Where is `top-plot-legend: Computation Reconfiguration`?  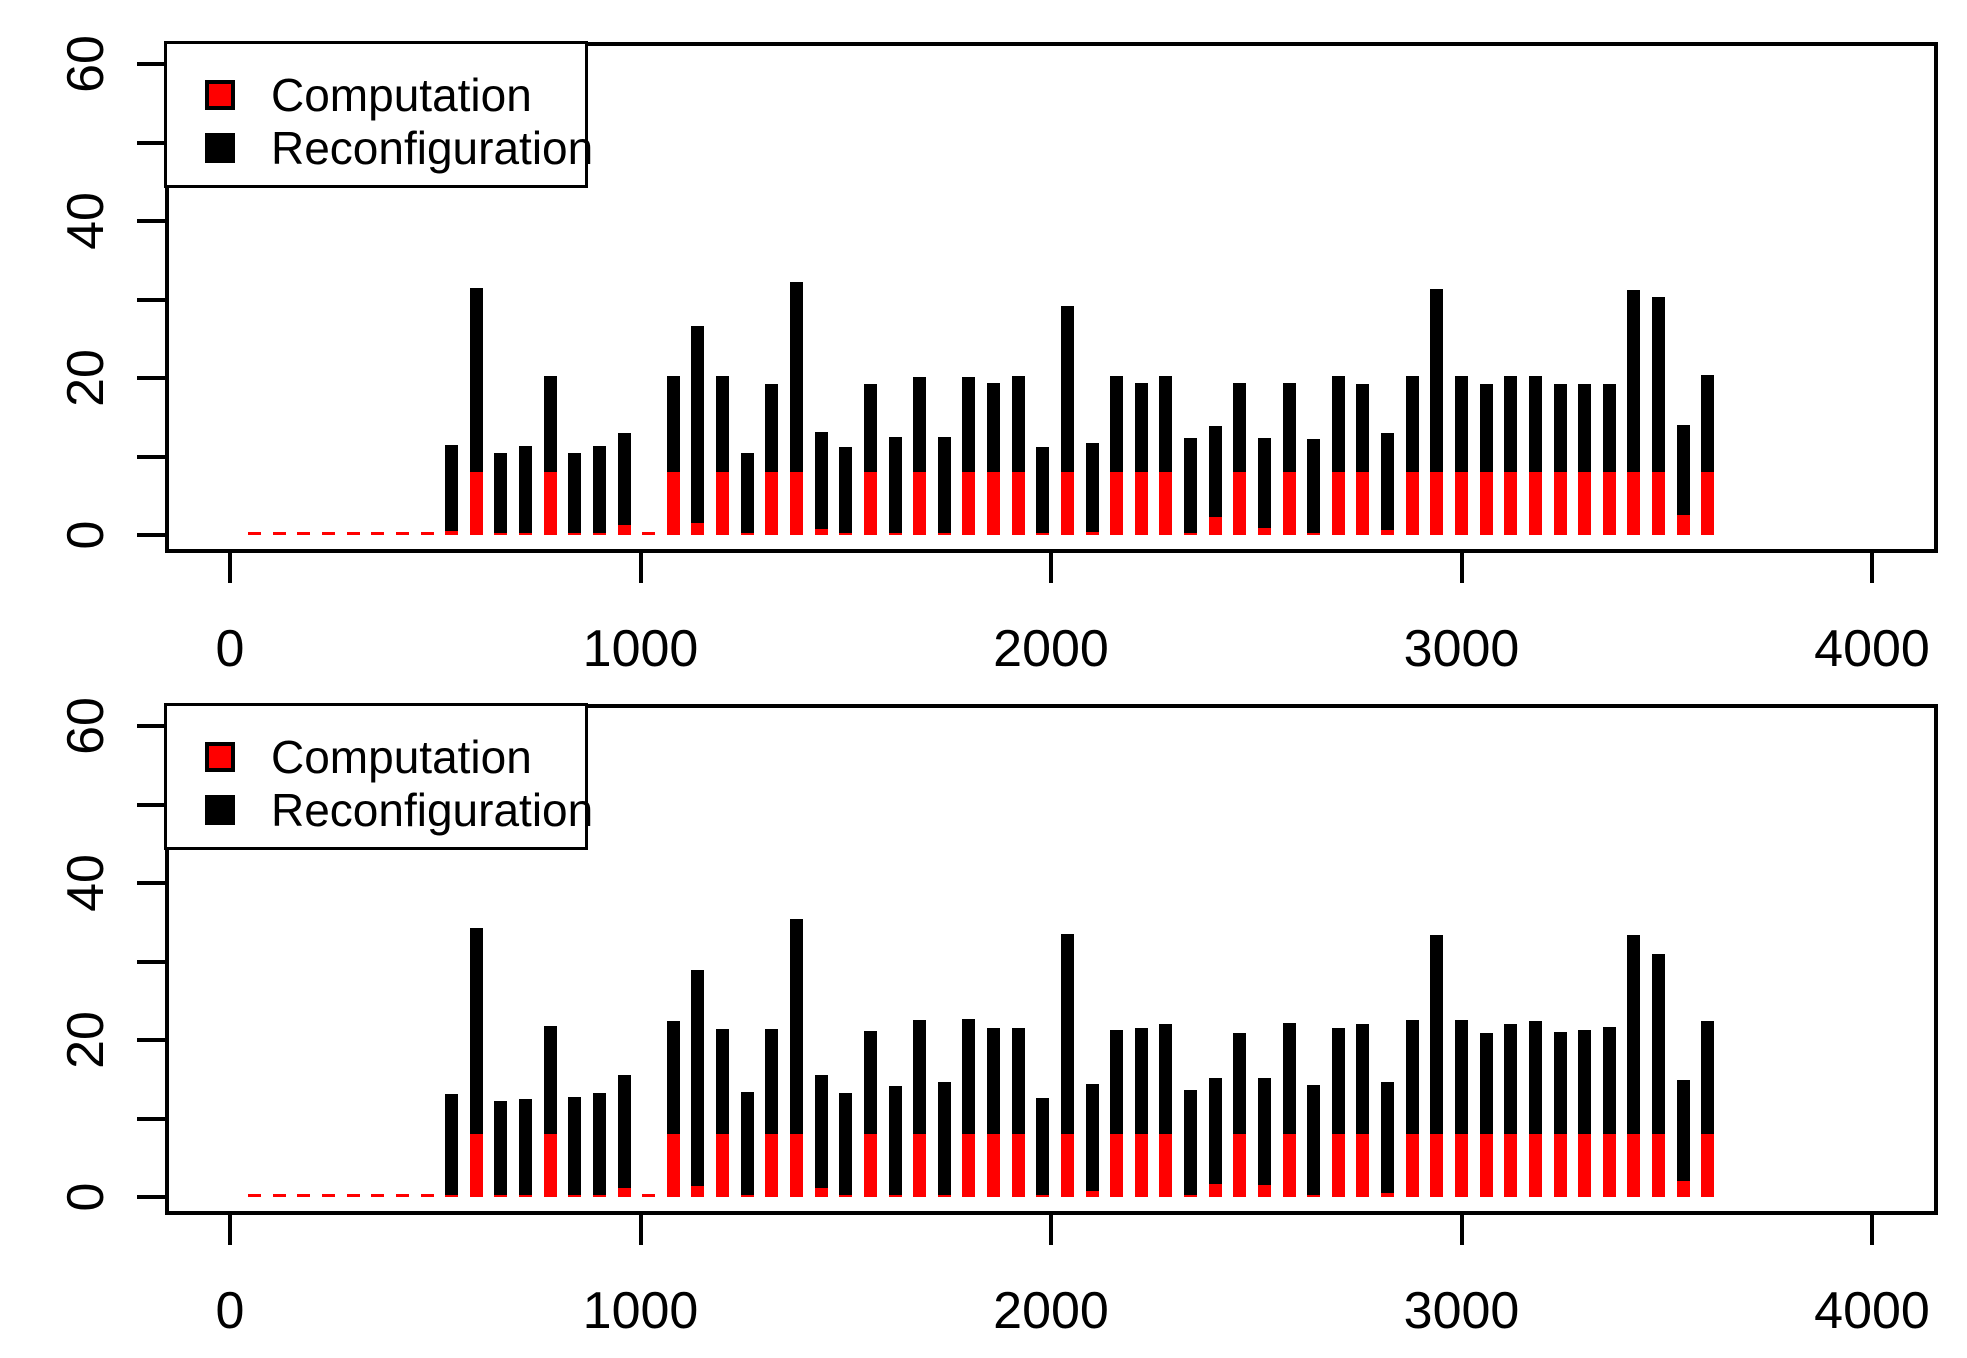 top-plot-legend: Computation Reconfiguration is located at coordinates (378, 114).